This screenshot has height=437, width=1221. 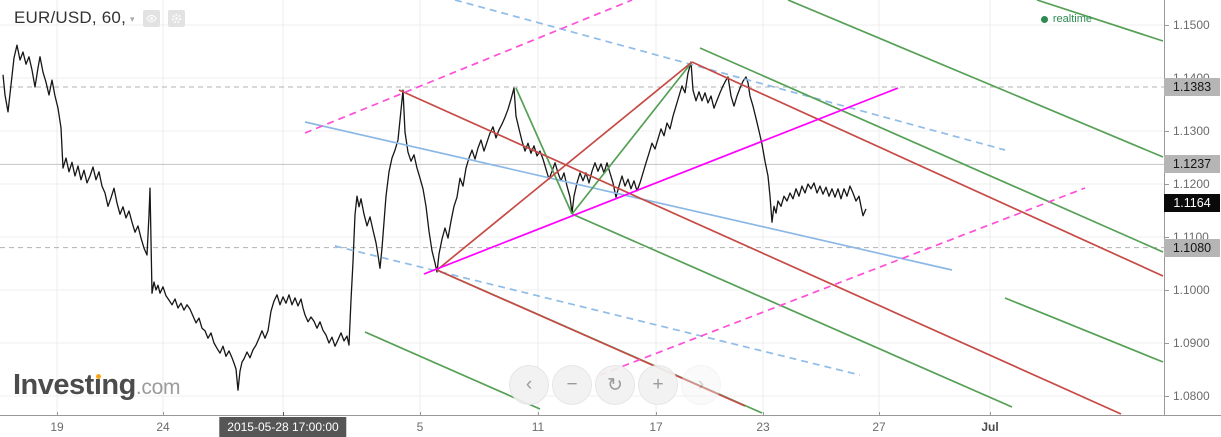 What do you see at coordinates (1072, 19) in the screenshot?
I see `realtime-label: realtime` at bounding box center [1072, 19].